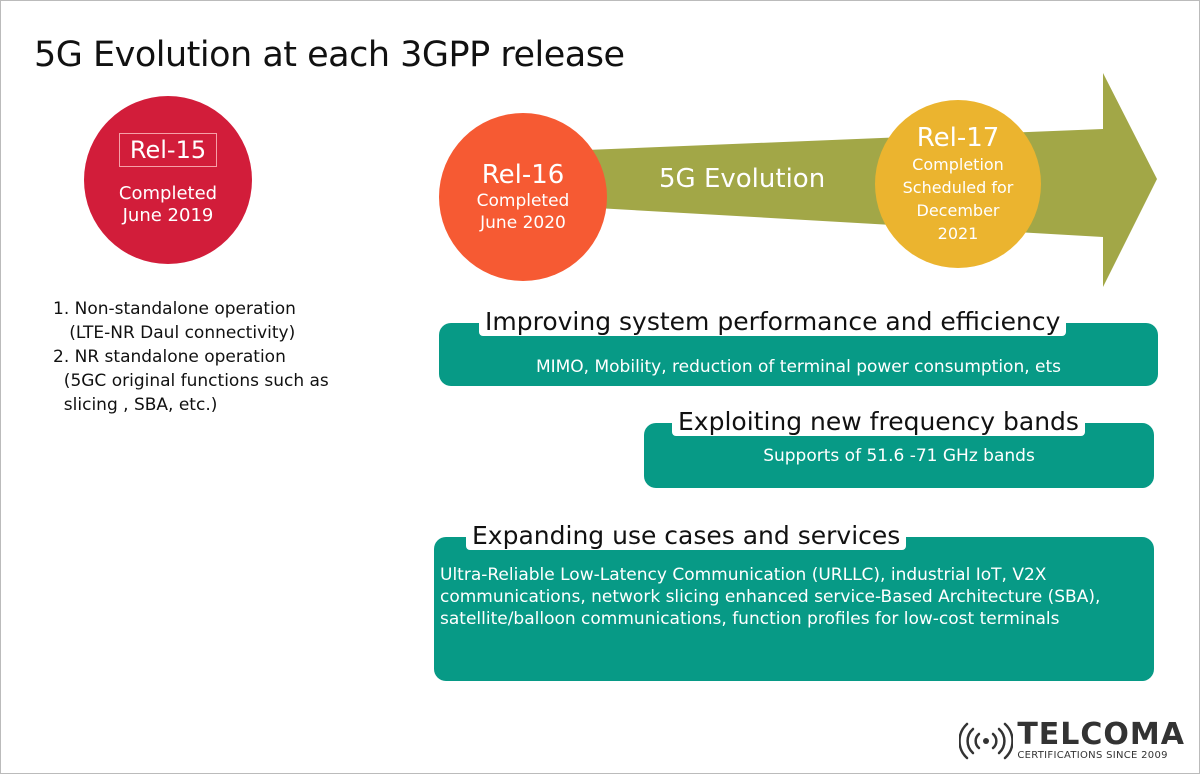  Describe the element at coordinates (329, 55) in the screenshot. I see `page-title: 5G Evolution at each 3GPP release` at that location.